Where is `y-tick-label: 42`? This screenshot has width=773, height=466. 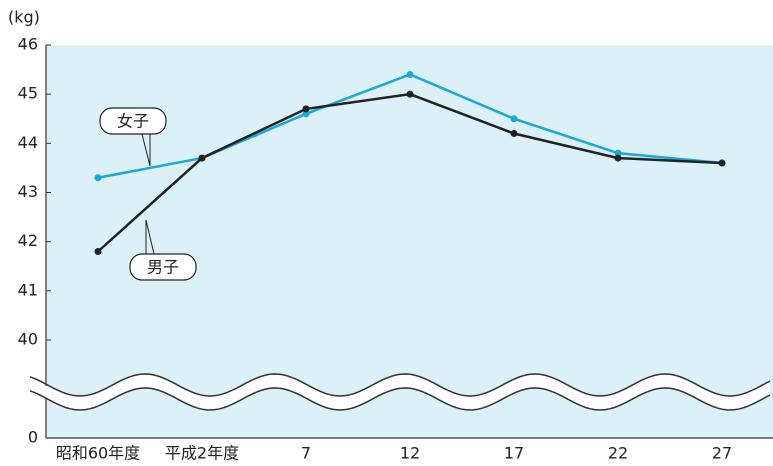
y-tick-label: 42 is located at coordinates (28, 240).